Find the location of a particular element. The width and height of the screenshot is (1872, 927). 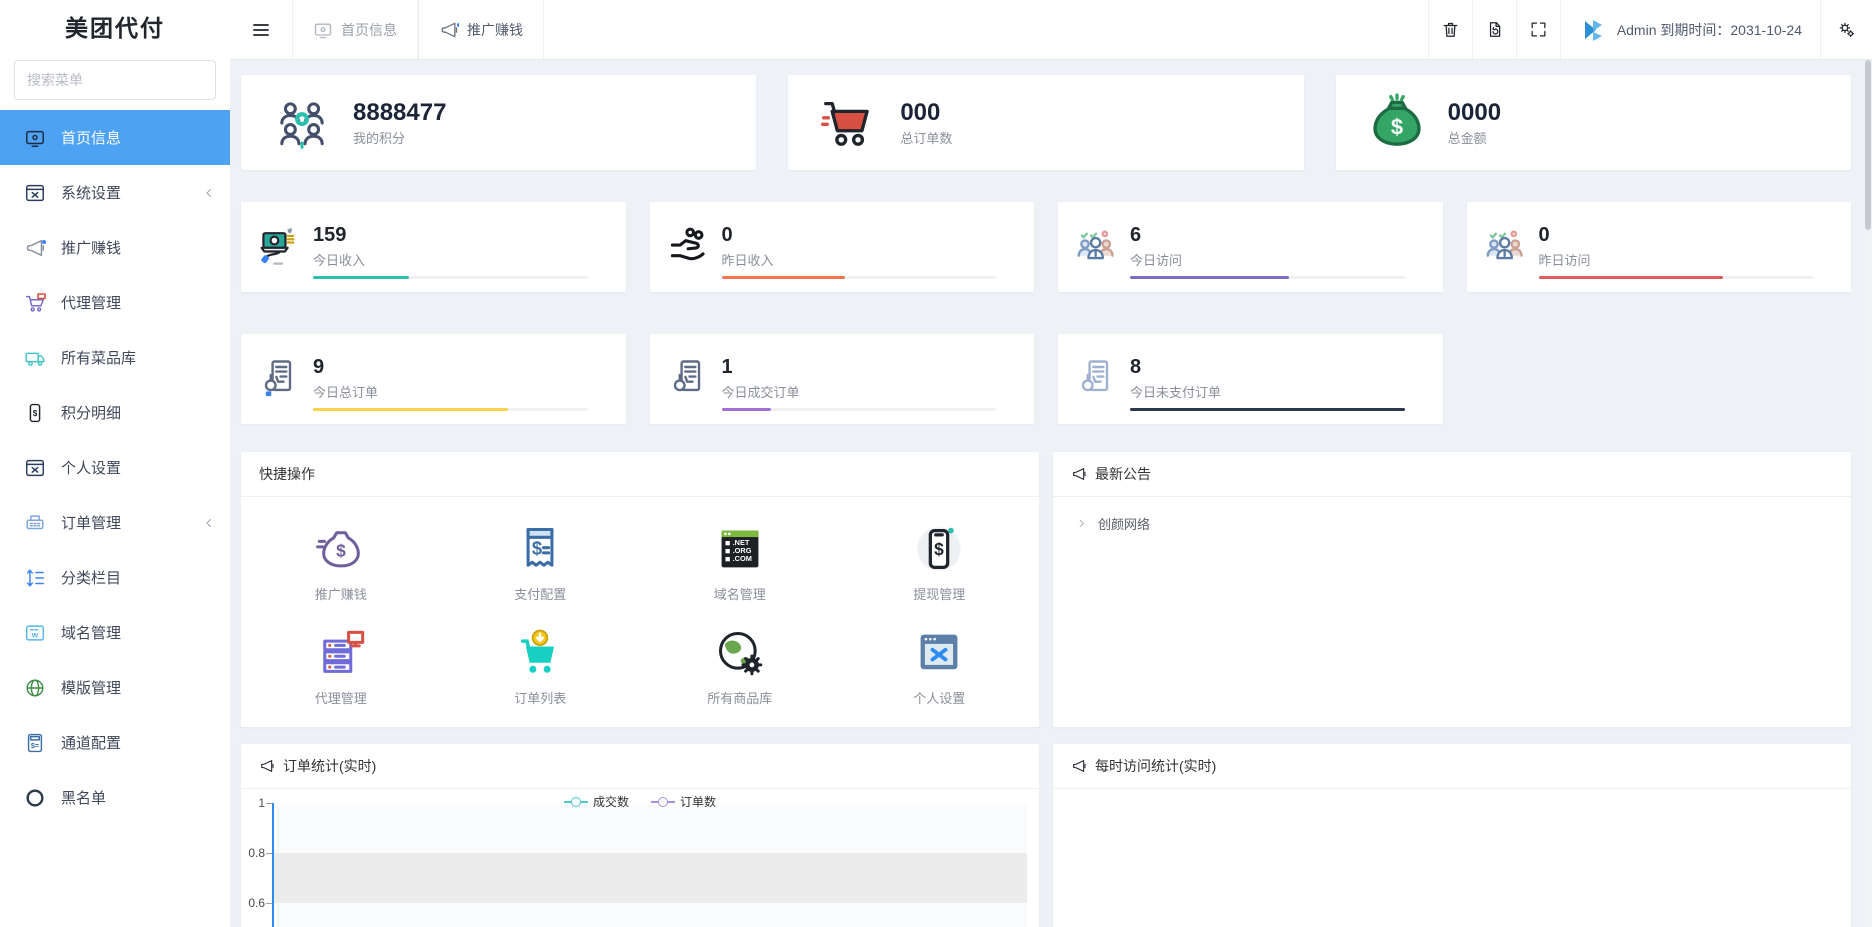

fullscreen-button is located at coordinates (1537, 29).